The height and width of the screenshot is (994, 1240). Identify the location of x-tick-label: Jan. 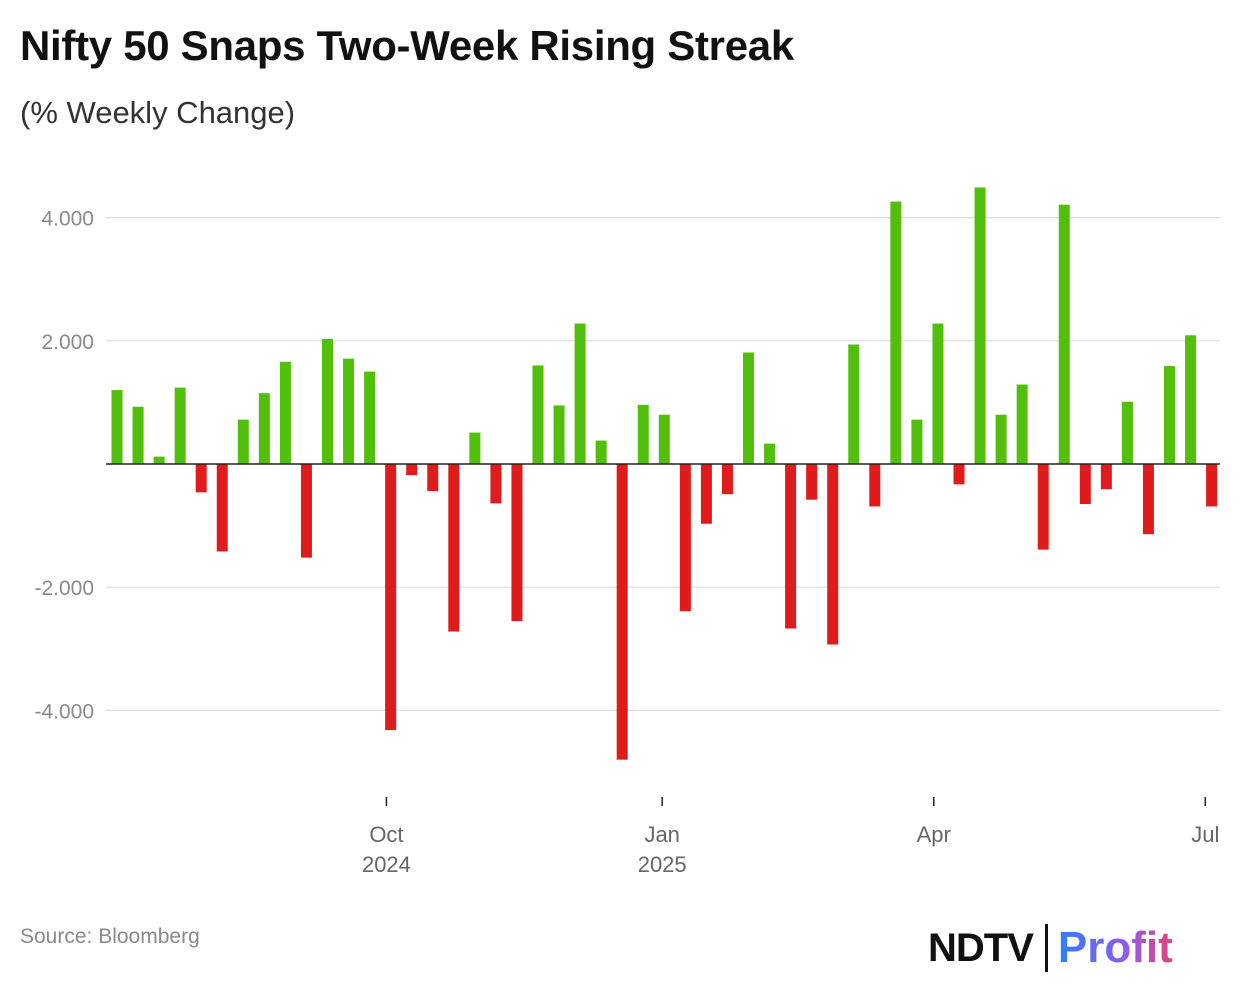
(661, 834).